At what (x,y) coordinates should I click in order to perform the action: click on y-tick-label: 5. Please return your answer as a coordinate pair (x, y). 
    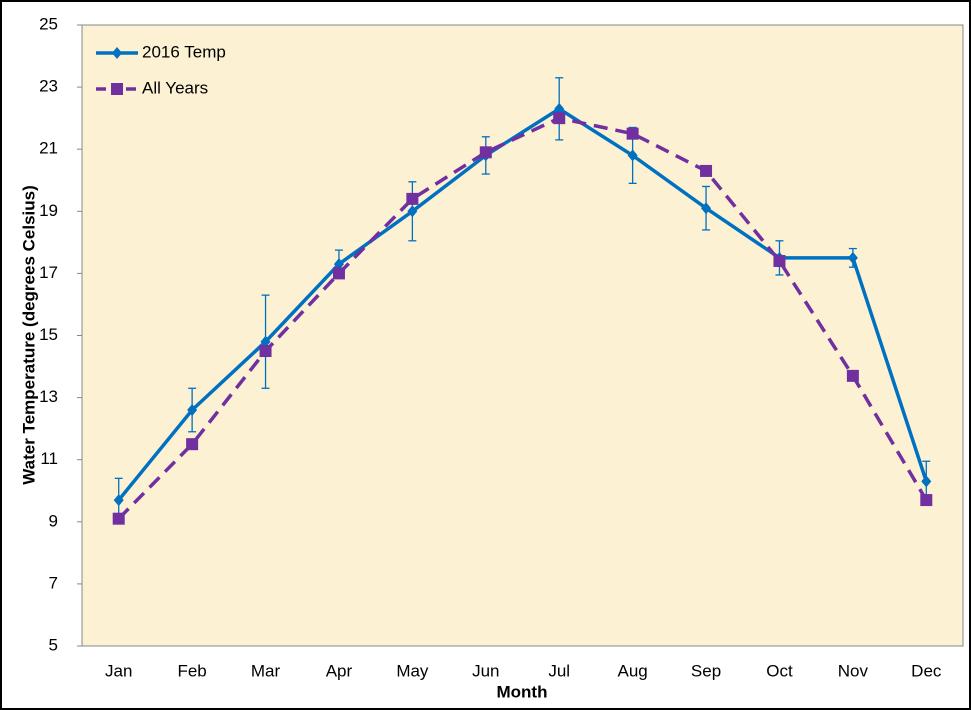
    Looking at the image, I should click on (53, 644).